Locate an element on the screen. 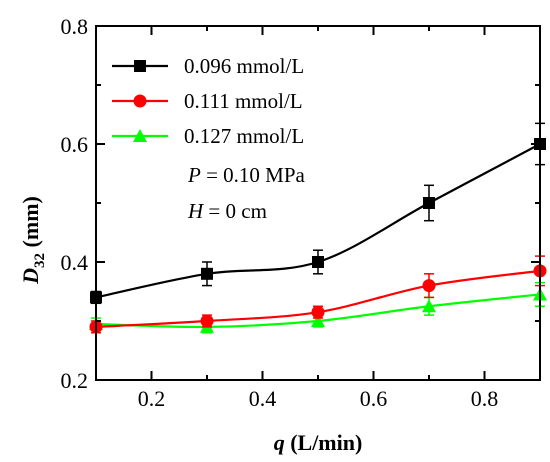  y-axis-title: D32 (mm) is located at coordinates (33, 240).